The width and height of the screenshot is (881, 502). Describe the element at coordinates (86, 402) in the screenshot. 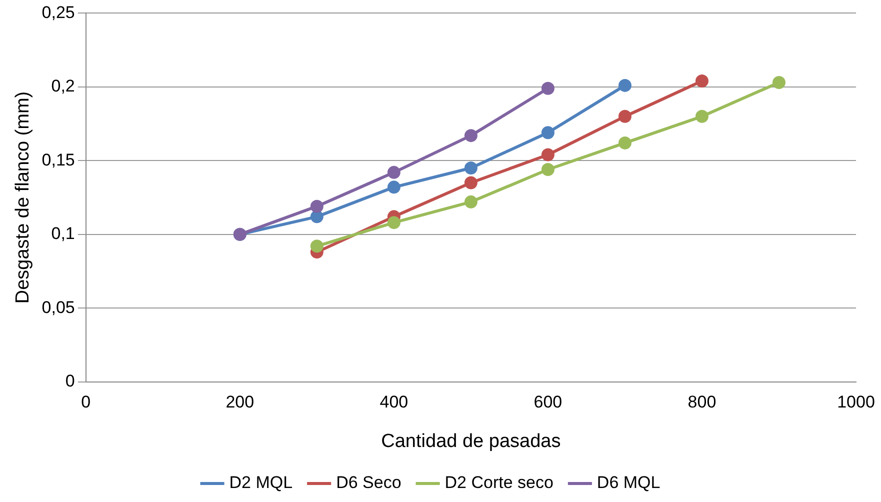

I see `x-tick-label: 0` at that location.